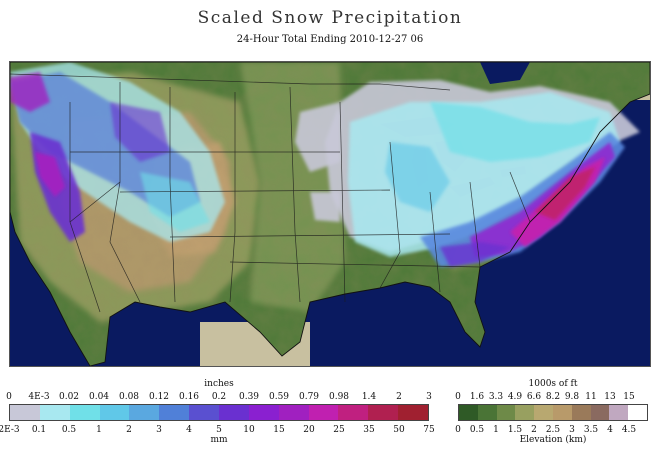  I want to click on elev-tick-label: 8.2, so click(553, 397).